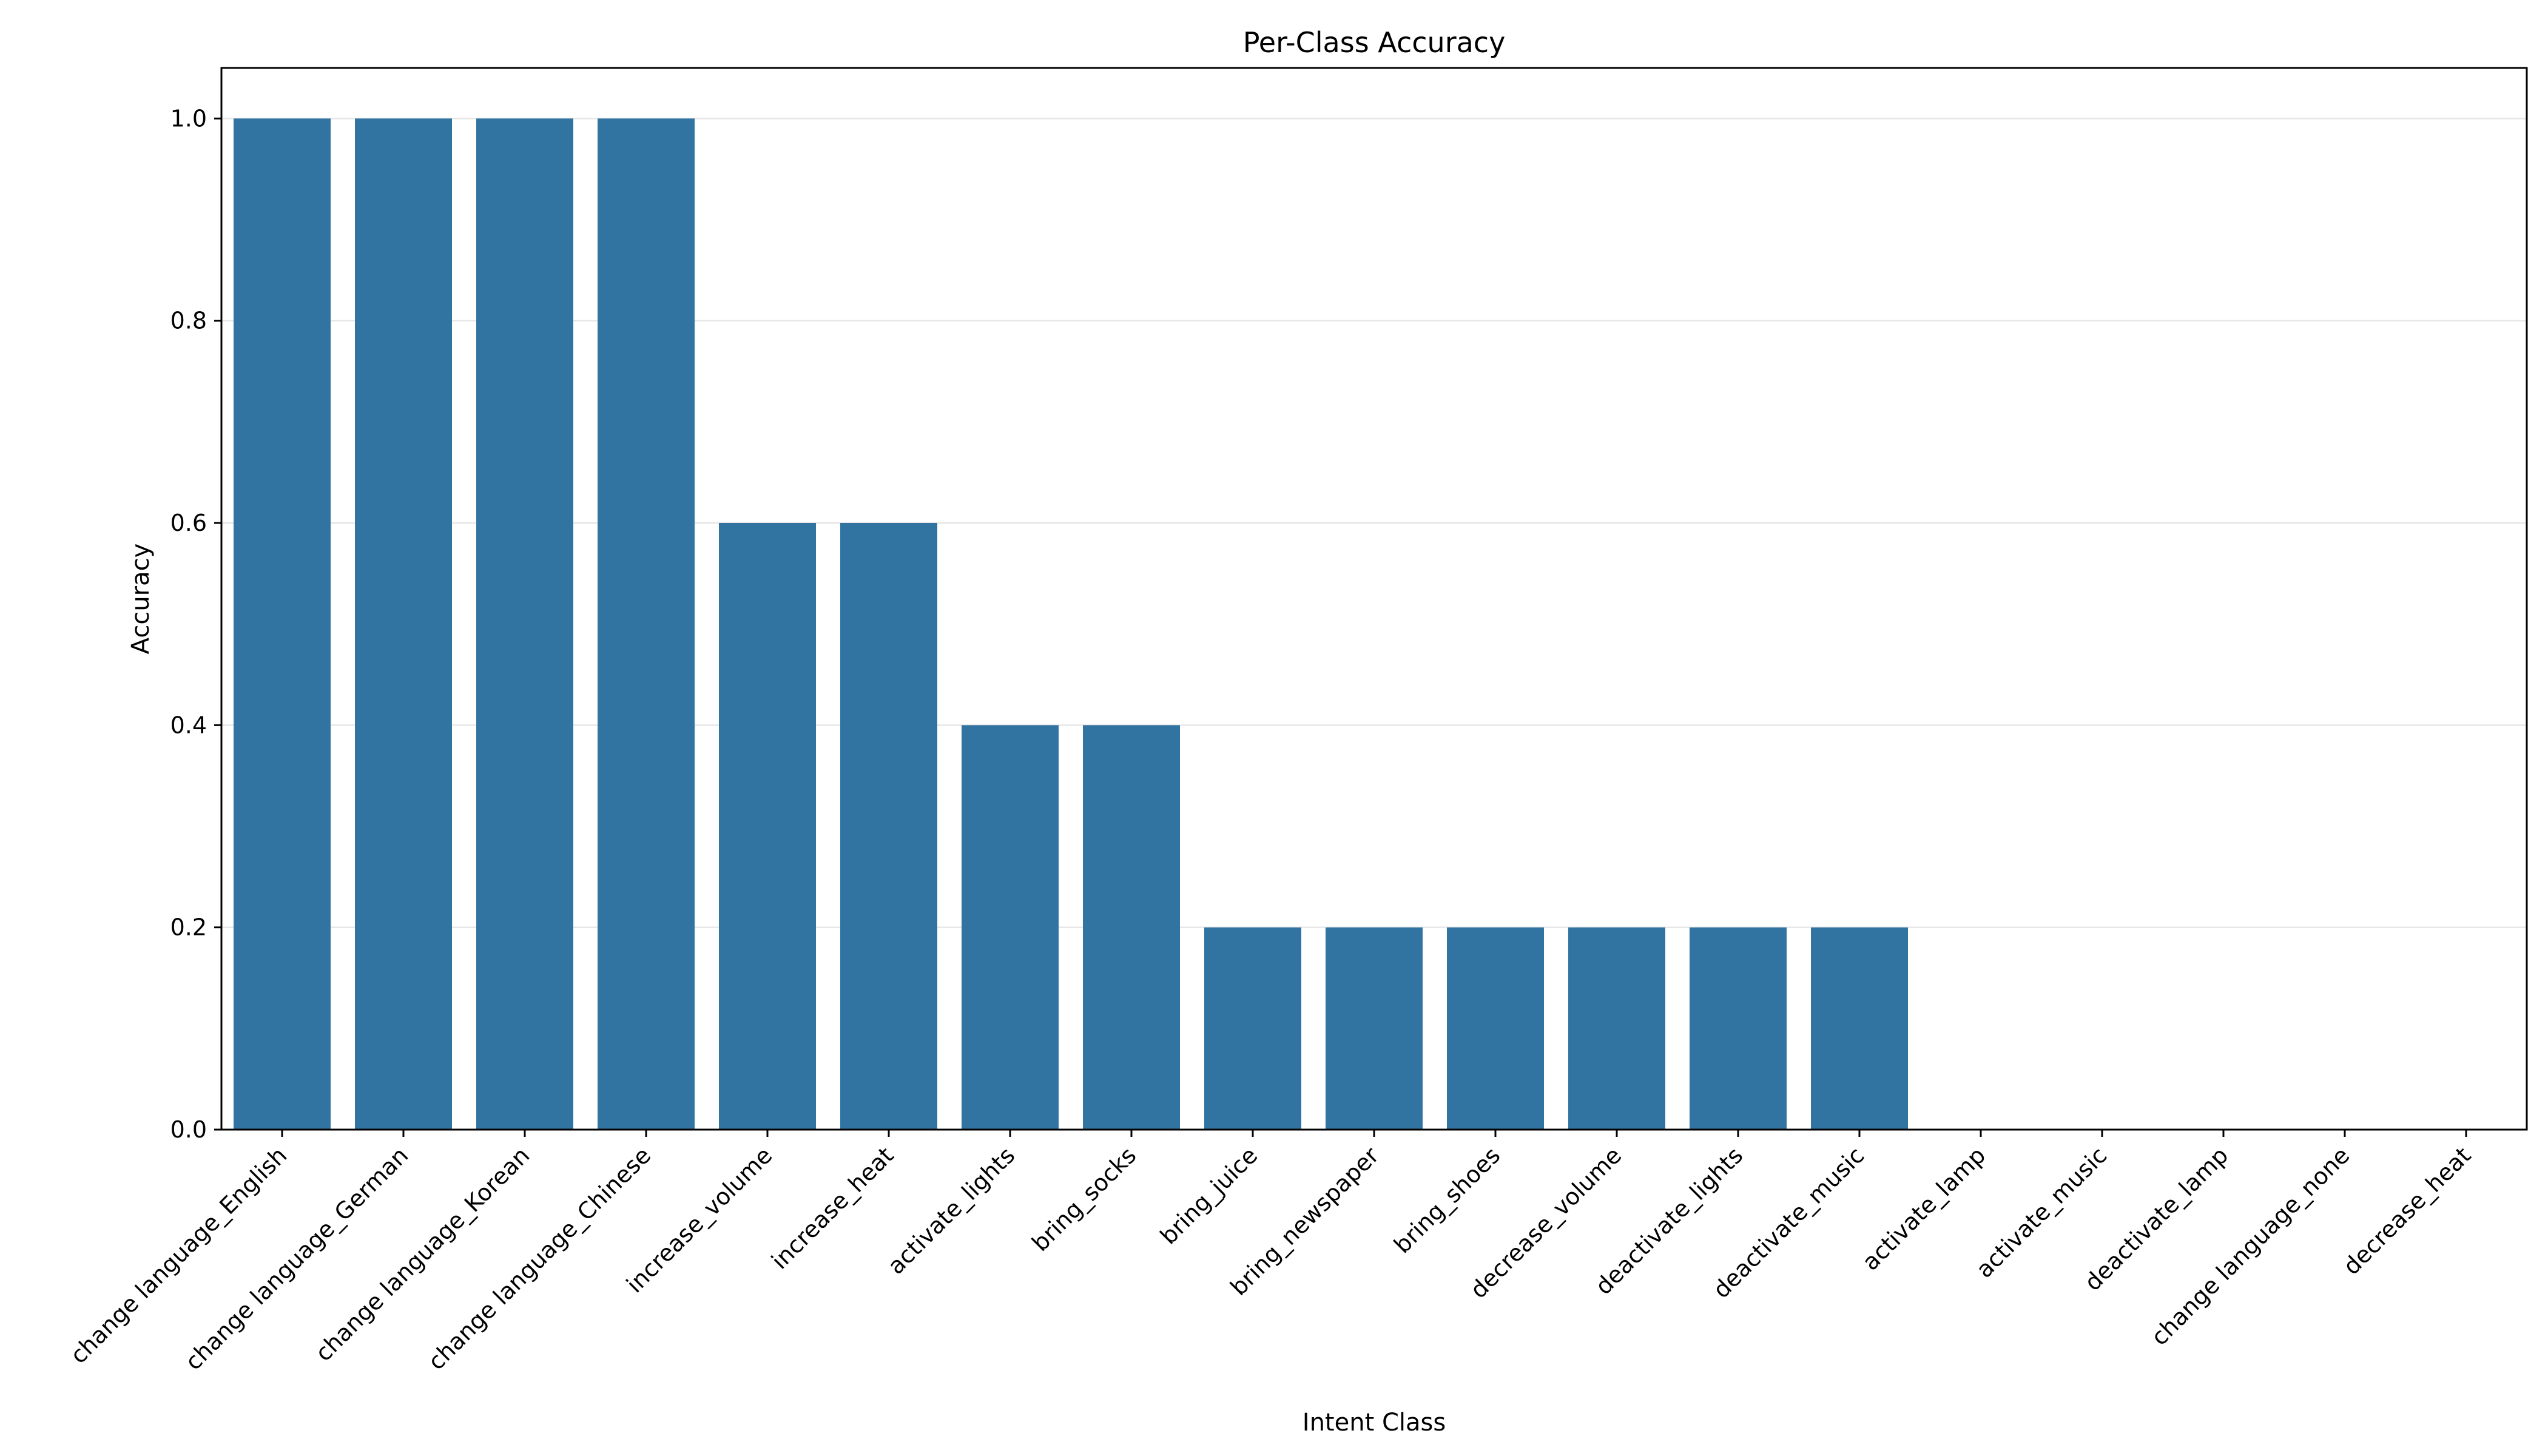 Image resolution: width=2548 pixels, height=1456 pixels. Describe the element at coordinates (1447, 1200) in the screenshot. I see `x-tick-label: bring_shoes` at that location.